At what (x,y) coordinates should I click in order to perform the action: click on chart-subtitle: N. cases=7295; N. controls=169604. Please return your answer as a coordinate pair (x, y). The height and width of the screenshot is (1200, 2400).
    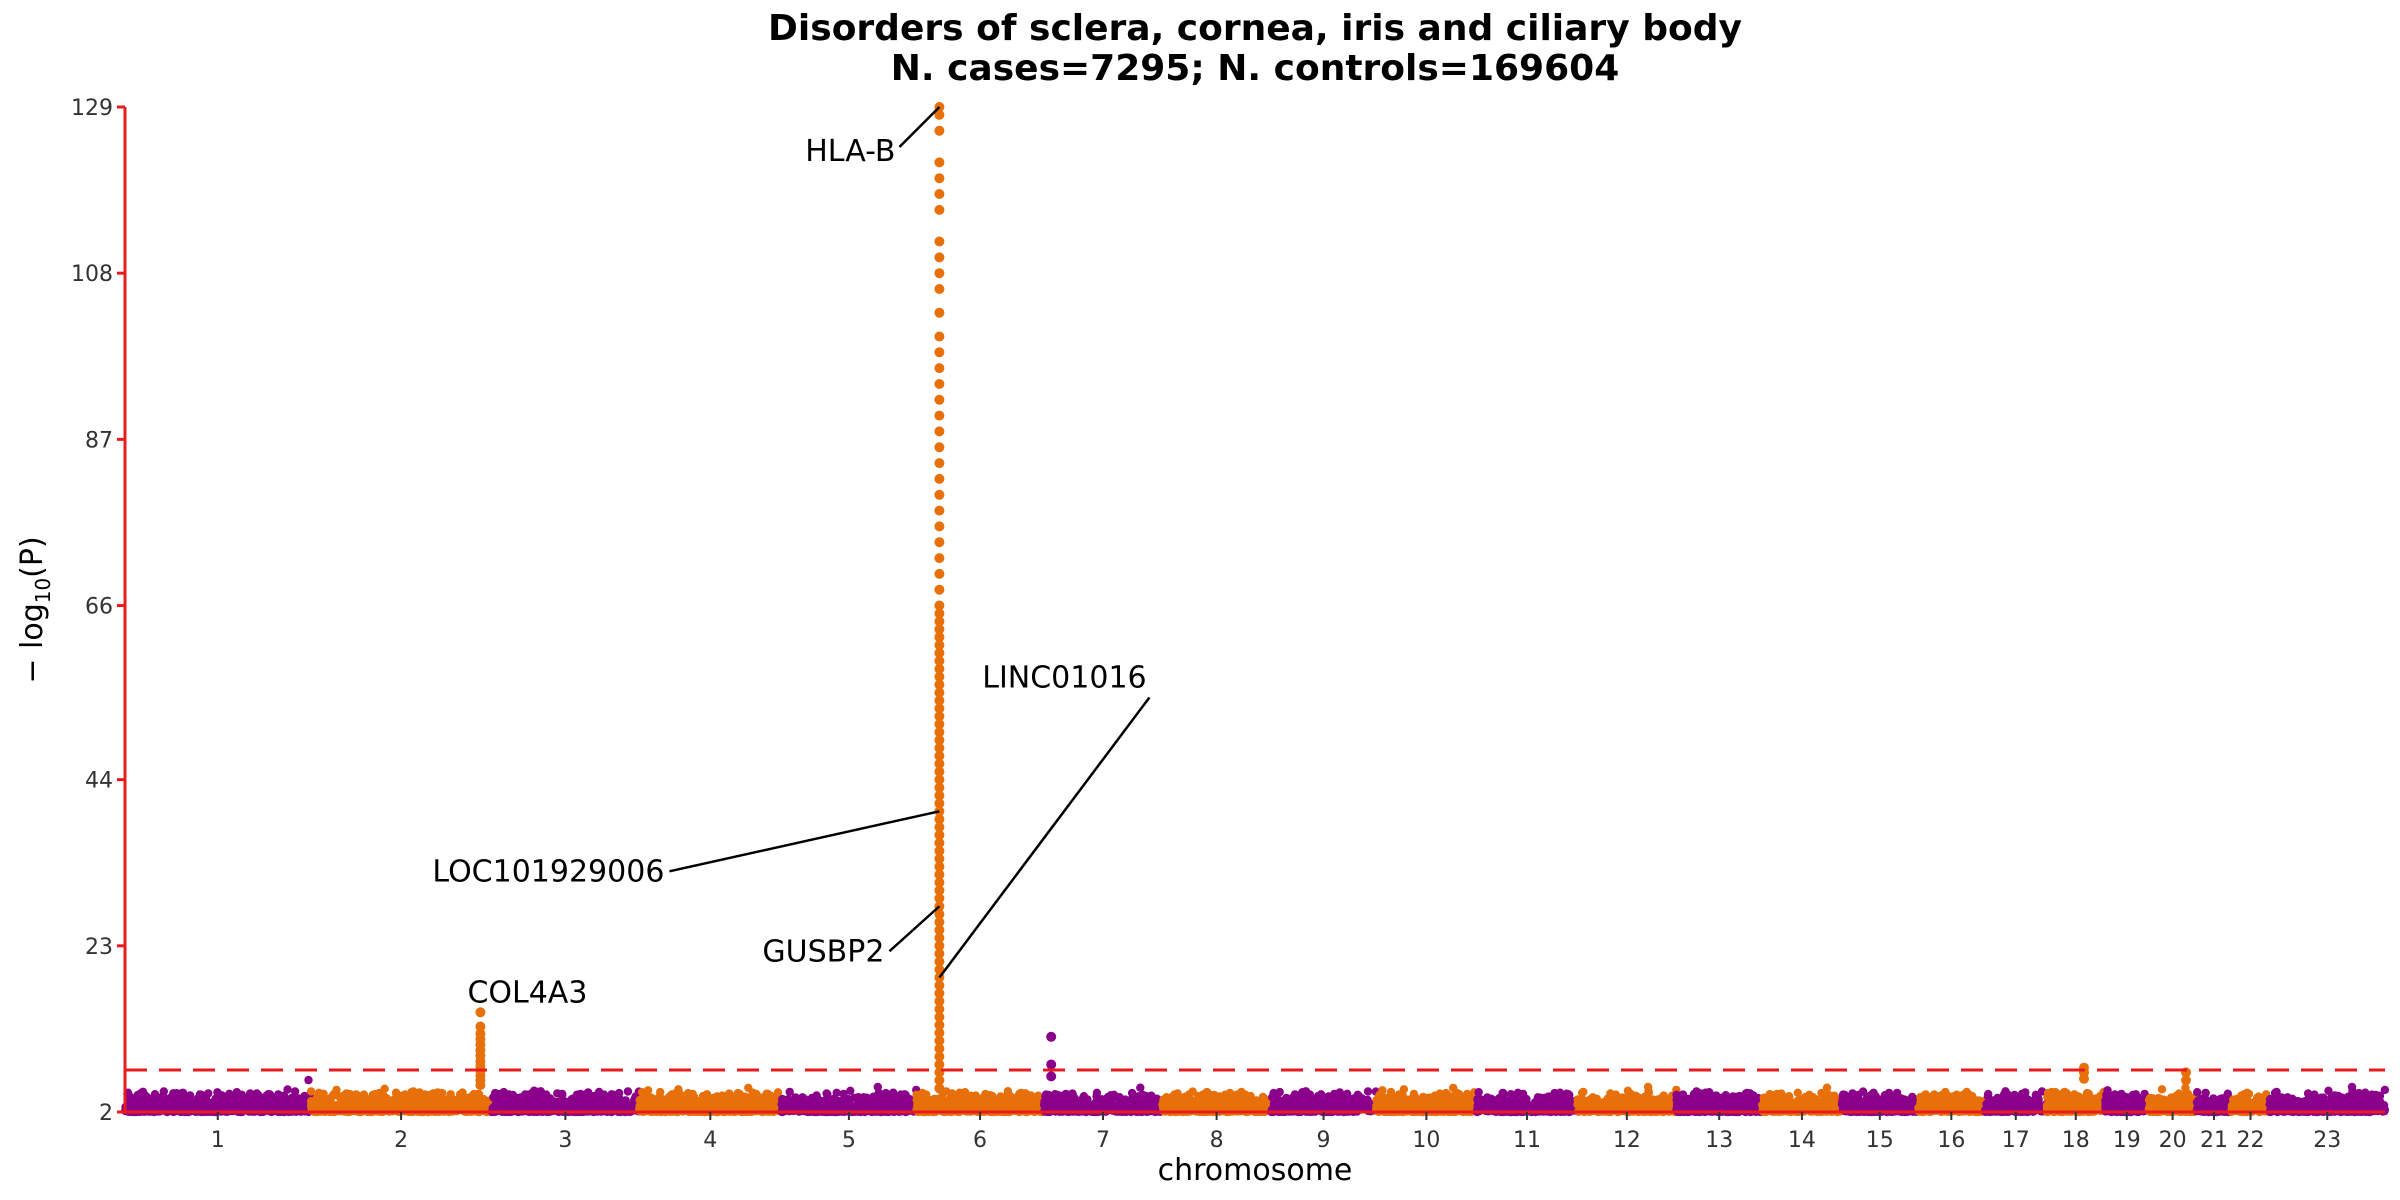
    Looking at the image, I should click on (1255, 68).